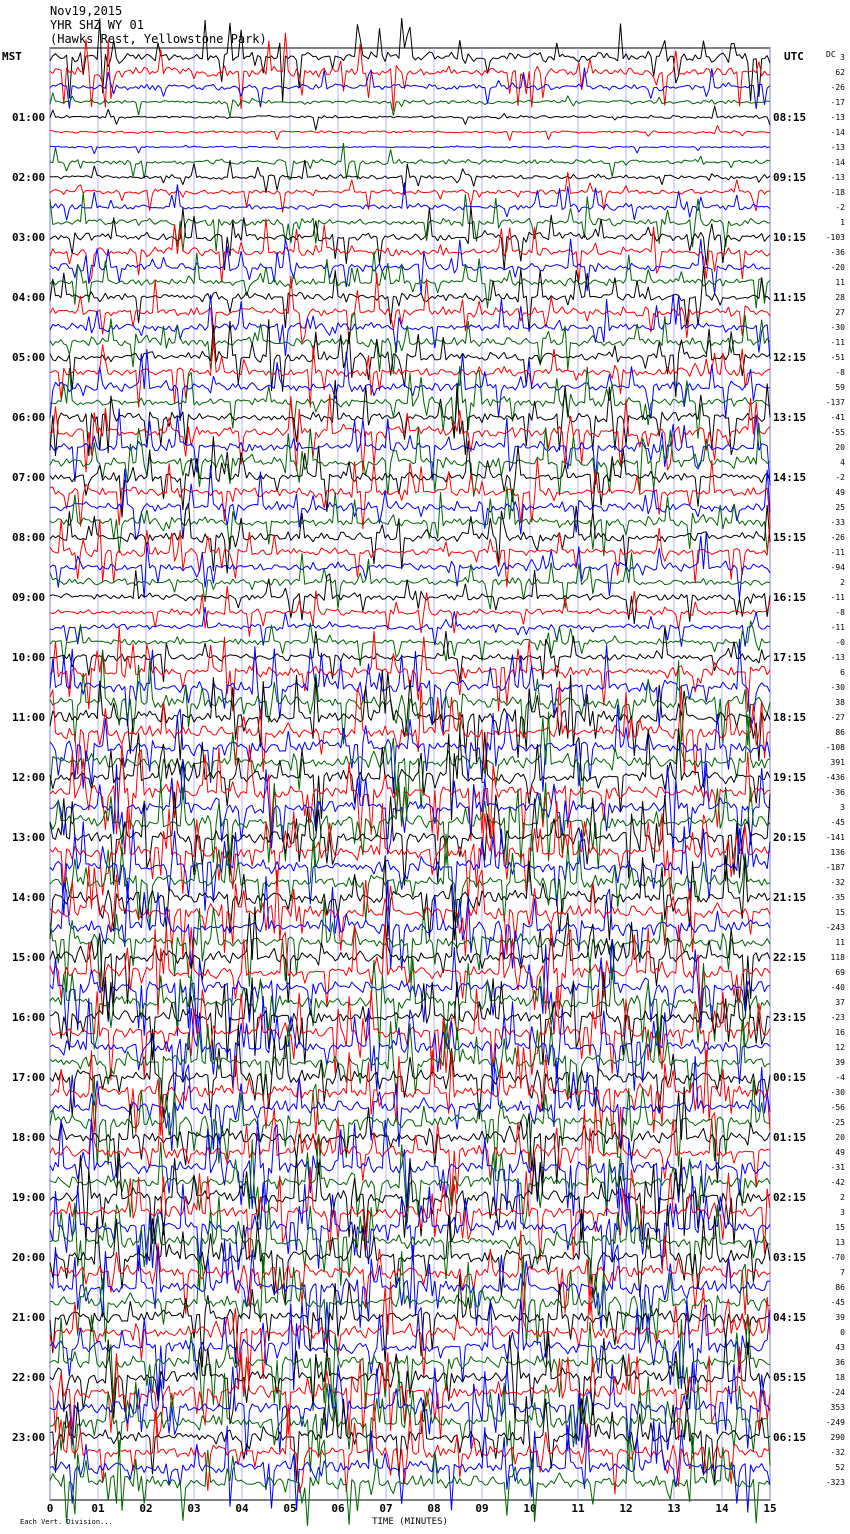 This screenshot has height=1534, width=850. I want to click on dc-offset-label: 353, so click(838, 1407).